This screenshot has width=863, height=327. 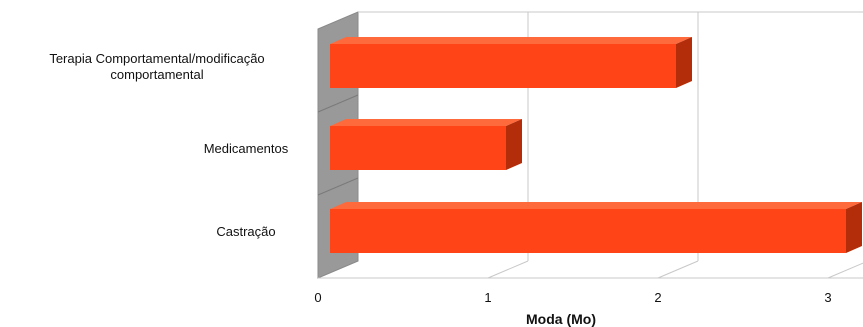 I want to click on x-axis-title: Moda (Mo), so click(x=561, y=319).